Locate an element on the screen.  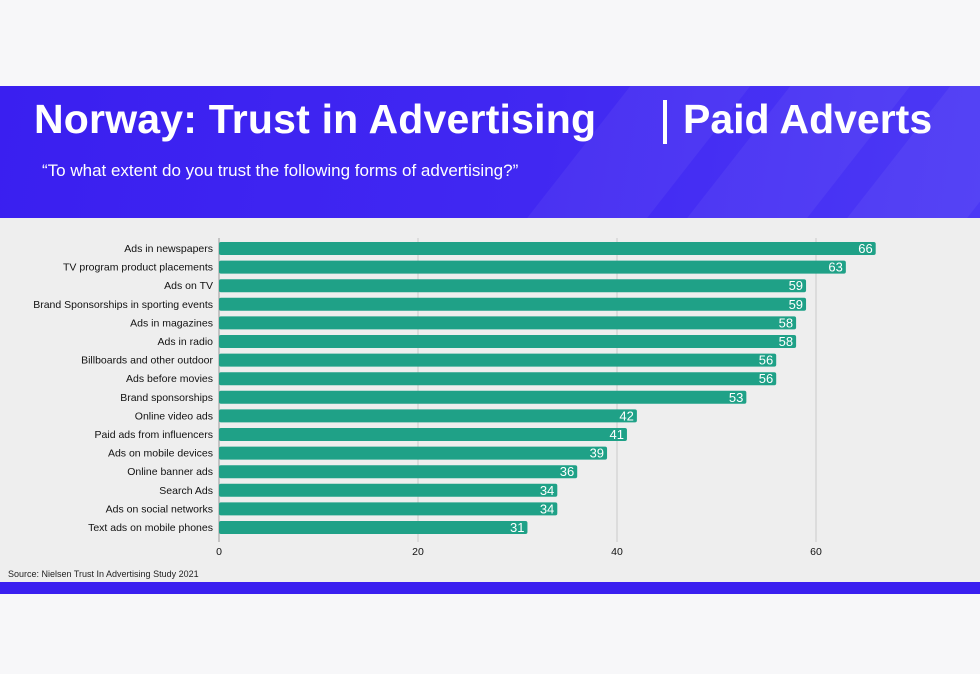
category-label: Ads in newspapers is located at coordinates (168, 249).